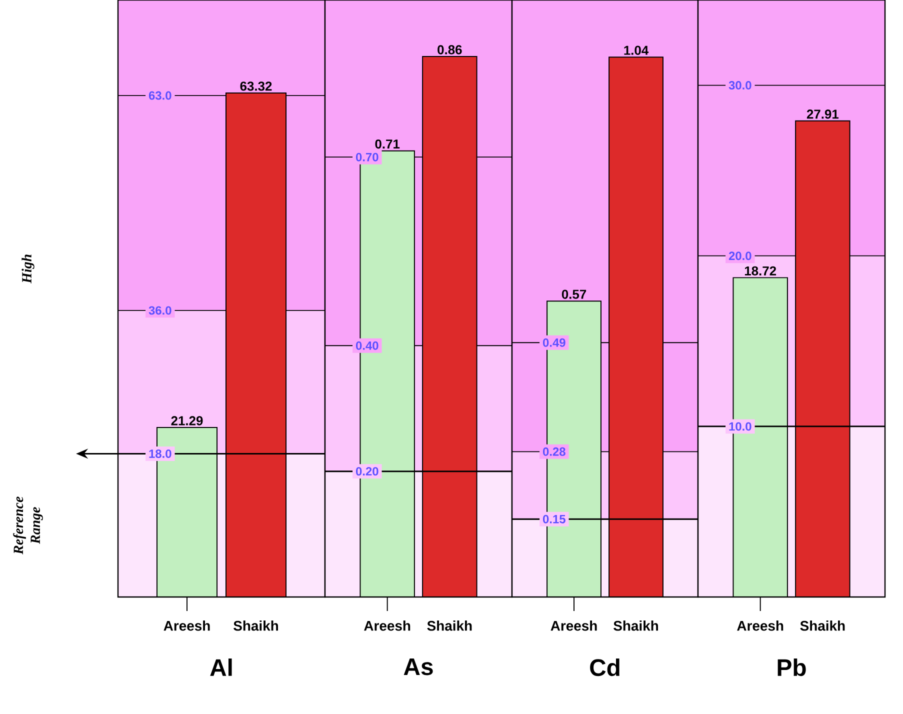 The image size is (903, 714). What do you see at coordinates (367, 345) in the screenshot?
I see `y-tick-label: 0.40` at bounding box center [367, 345].